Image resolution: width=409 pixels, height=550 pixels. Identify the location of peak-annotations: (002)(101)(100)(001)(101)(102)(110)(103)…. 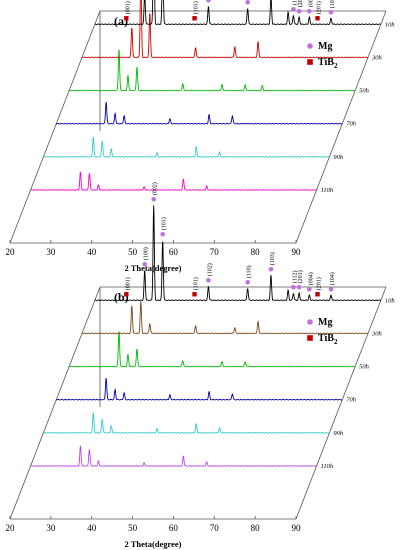
(230, 10).